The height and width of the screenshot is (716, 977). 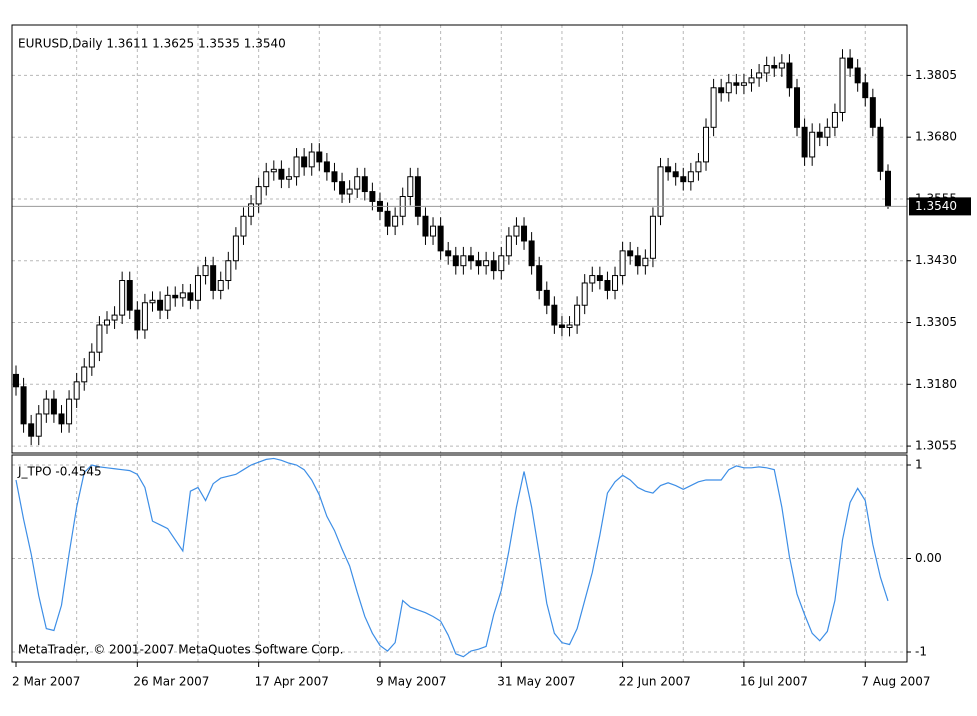 I want to click on x-tick-label: 31 May 2007, so click(x=536, y=682).